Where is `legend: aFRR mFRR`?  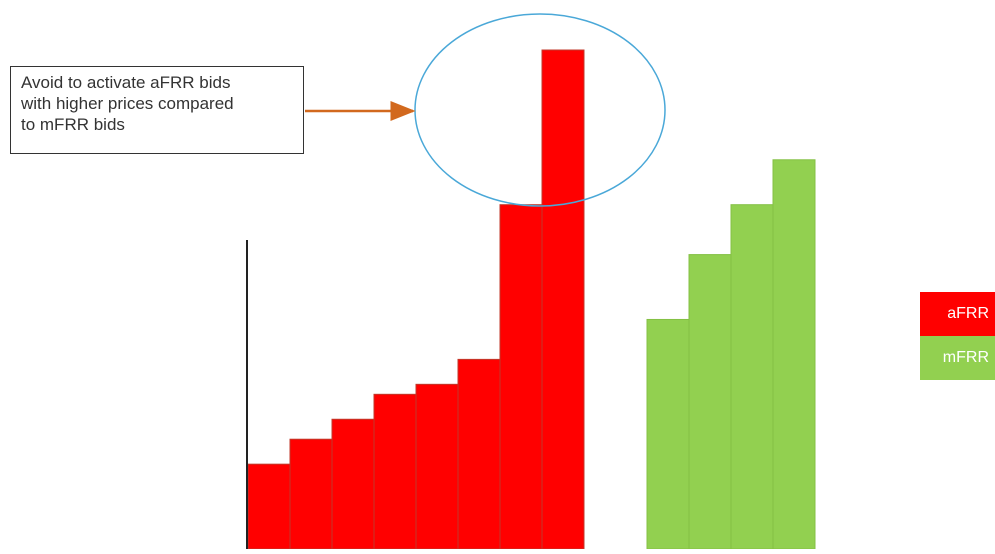 legend: aFRR mFRR is located at coordinates (957, 336).